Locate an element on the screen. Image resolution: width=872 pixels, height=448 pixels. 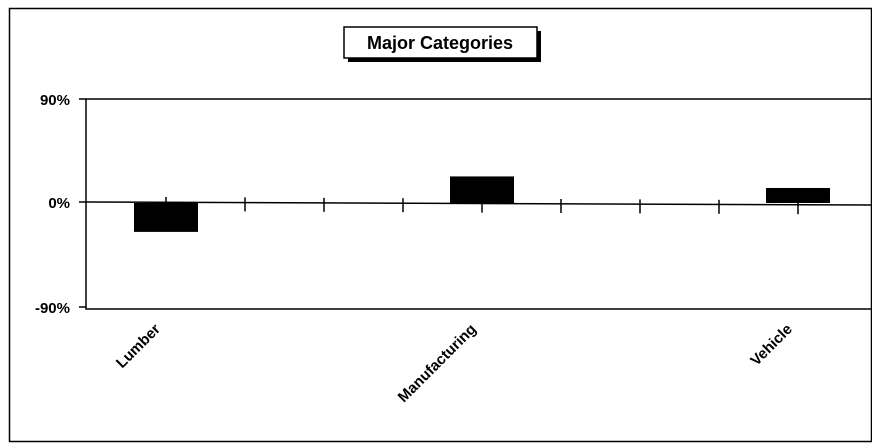
x-ticks-layer is located at coordinates (482, 206).